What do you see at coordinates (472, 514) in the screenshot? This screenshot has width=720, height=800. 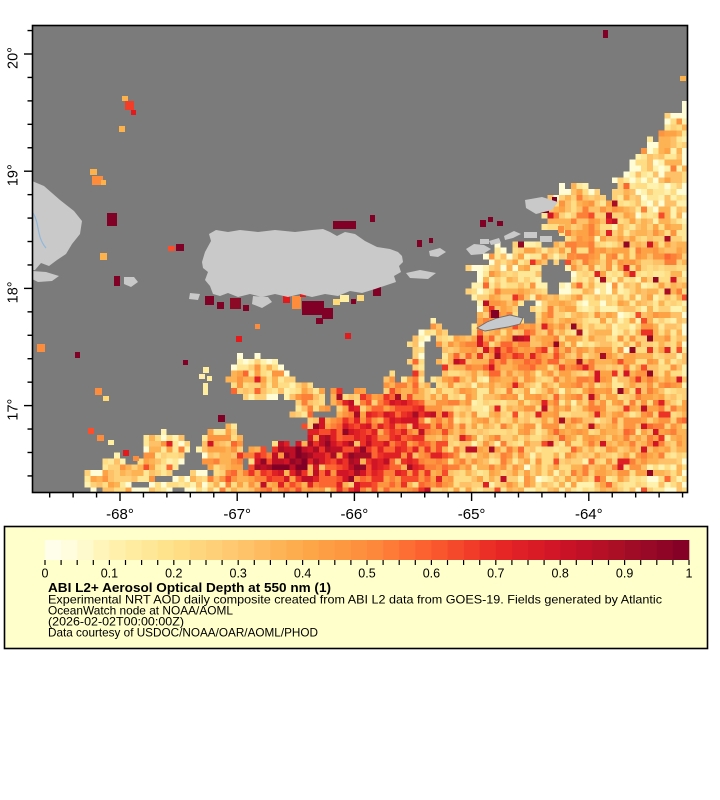 I see `svg-text: -65°` at bounding box center [472, 514].